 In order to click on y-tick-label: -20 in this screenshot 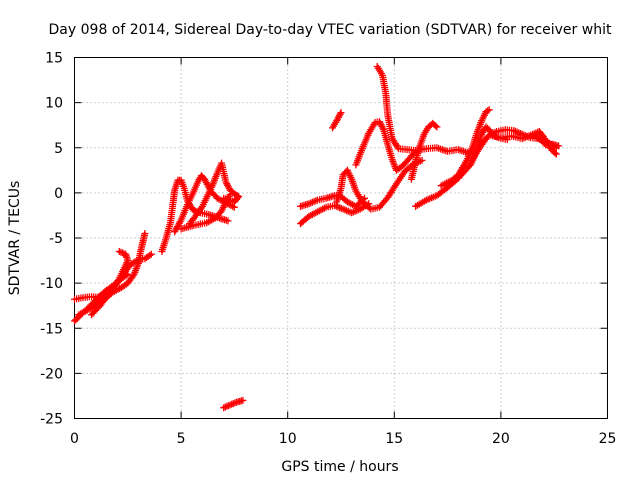, I will do `click(51, 374)`.